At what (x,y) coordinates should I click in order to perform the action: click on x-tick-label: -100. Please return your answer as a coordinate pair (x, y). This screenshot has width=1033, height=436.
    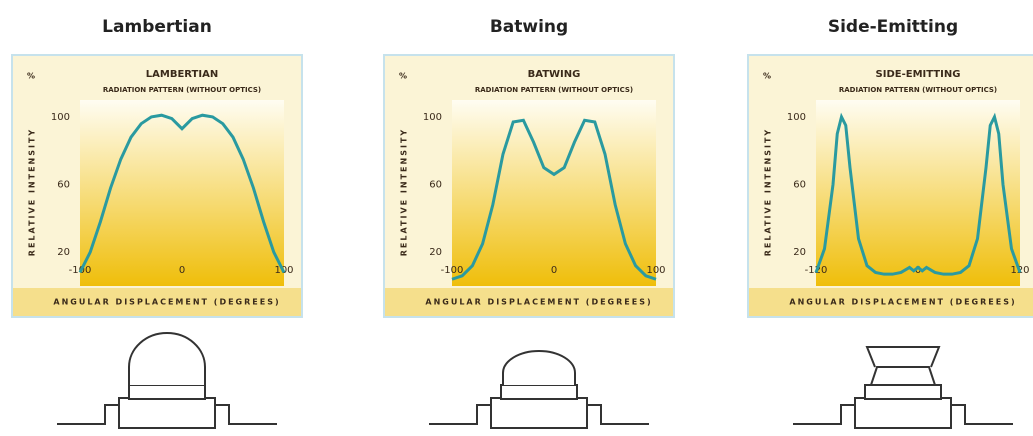
    Looking at the image, I should click on (452, 270).